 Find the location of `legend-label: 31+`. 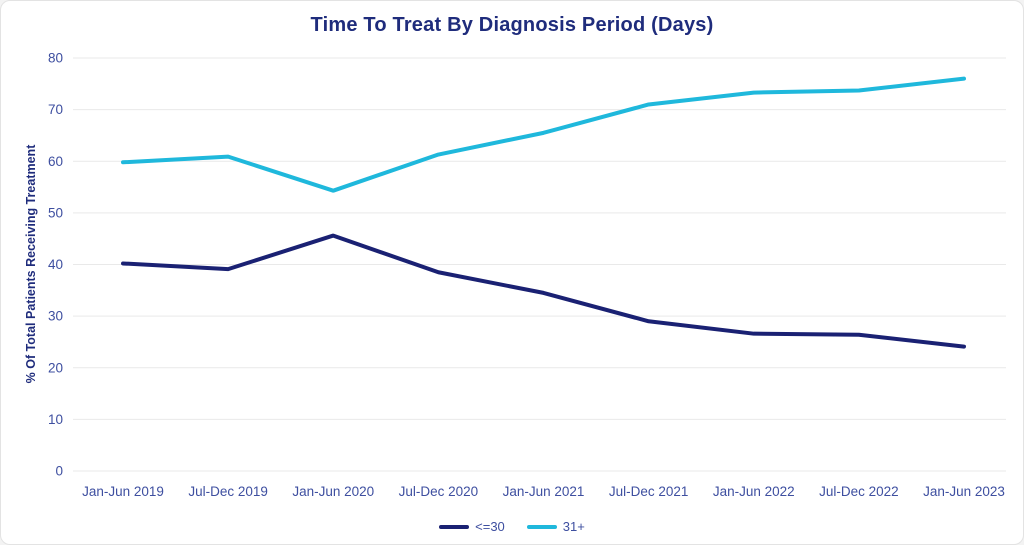

legend-label: 31+ is located at coordinates (573, 526).